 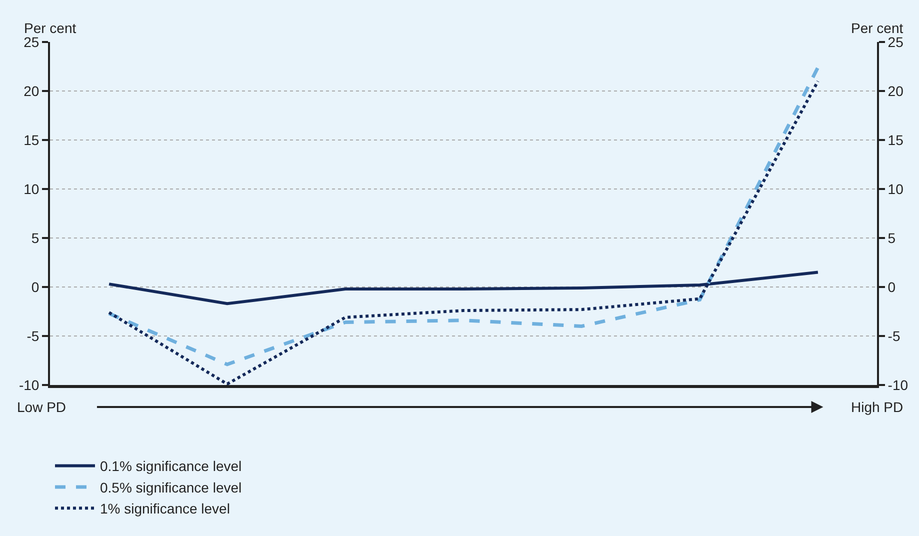 What do you see at coordinates (894, 336) in the screenshot?
I see `y2-tick-label: -5` at bounding box center [894, 336].